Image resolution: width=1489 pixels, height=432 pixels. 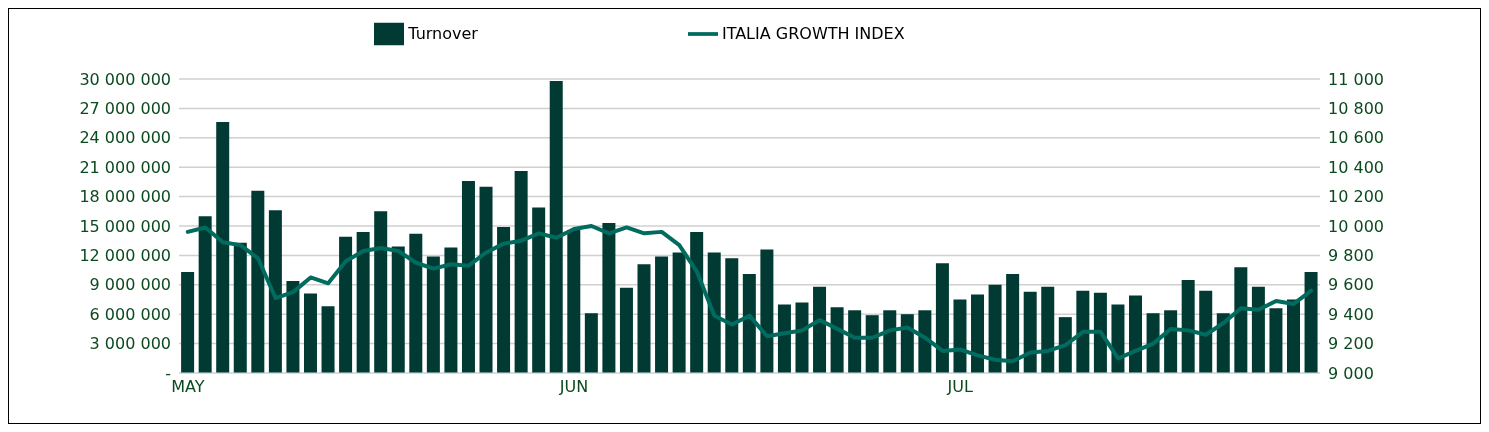 I want to click on legend-label: ITALIA GROWTH INDEX, so click(x=813, y=33).